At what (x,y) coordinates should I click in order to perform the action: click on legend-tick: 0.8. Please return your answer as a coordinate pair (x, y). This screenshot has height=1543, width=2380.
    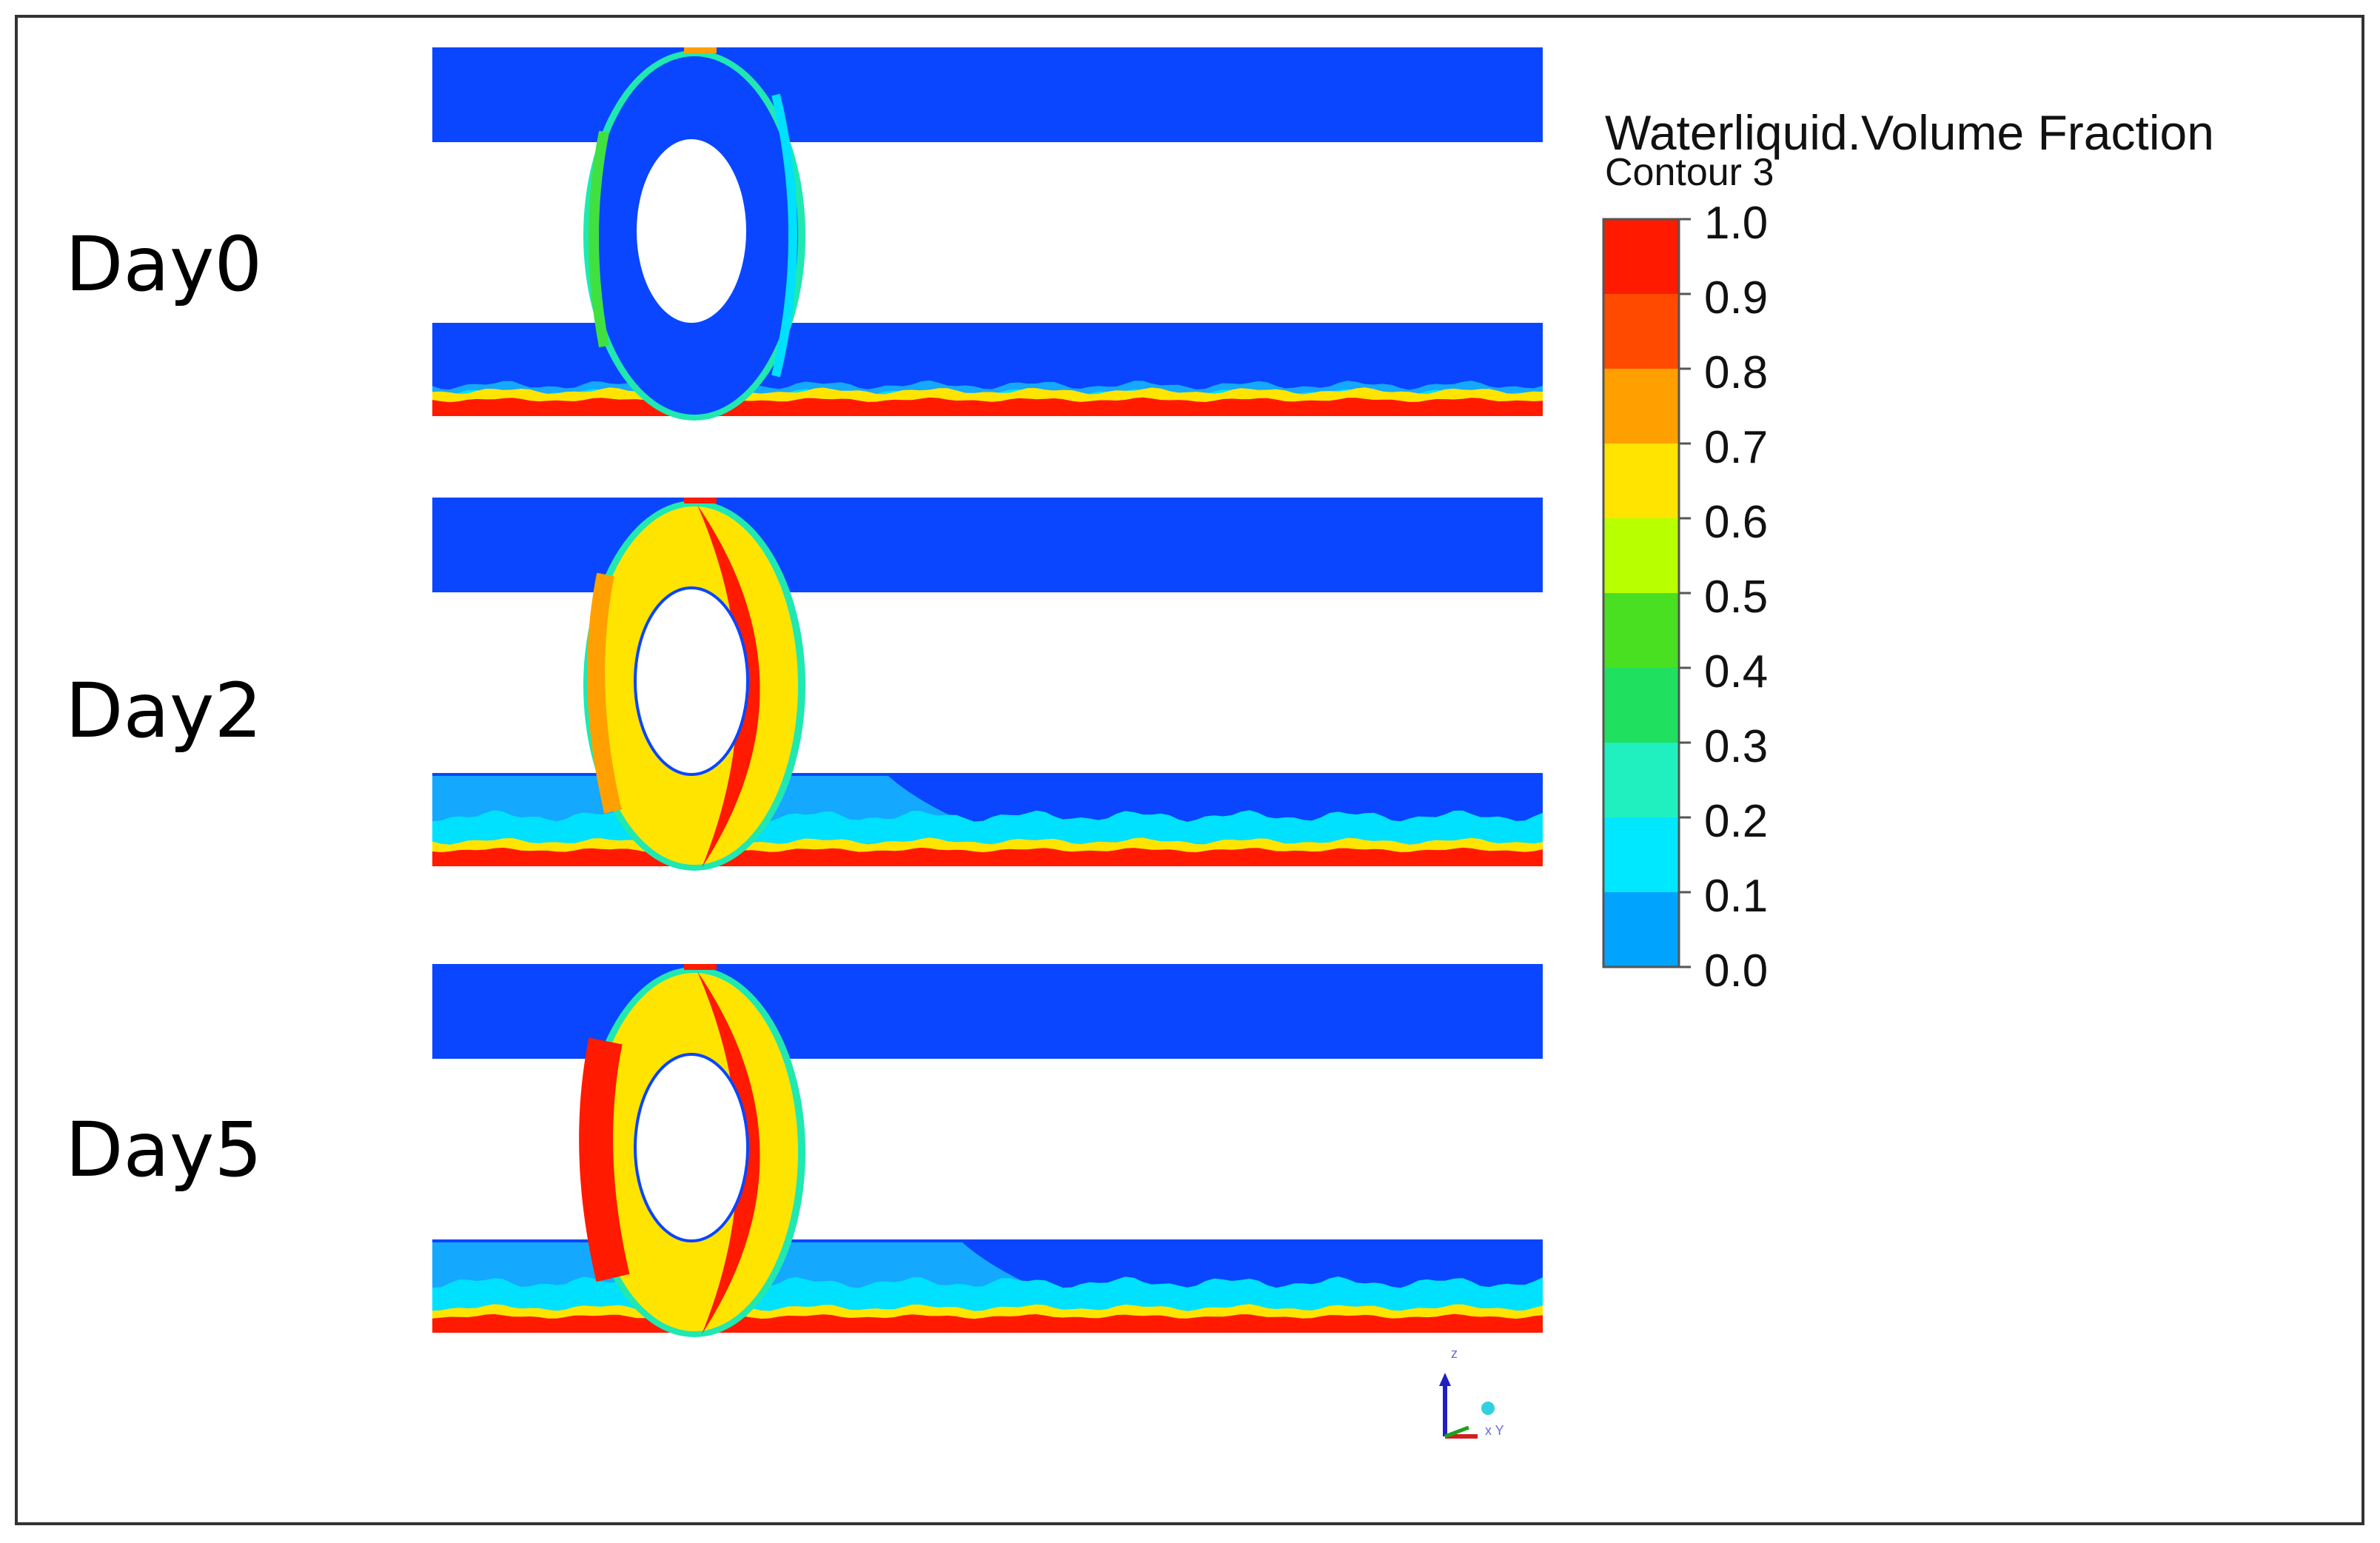
    Looking at the image, I should click on (1736, 372).